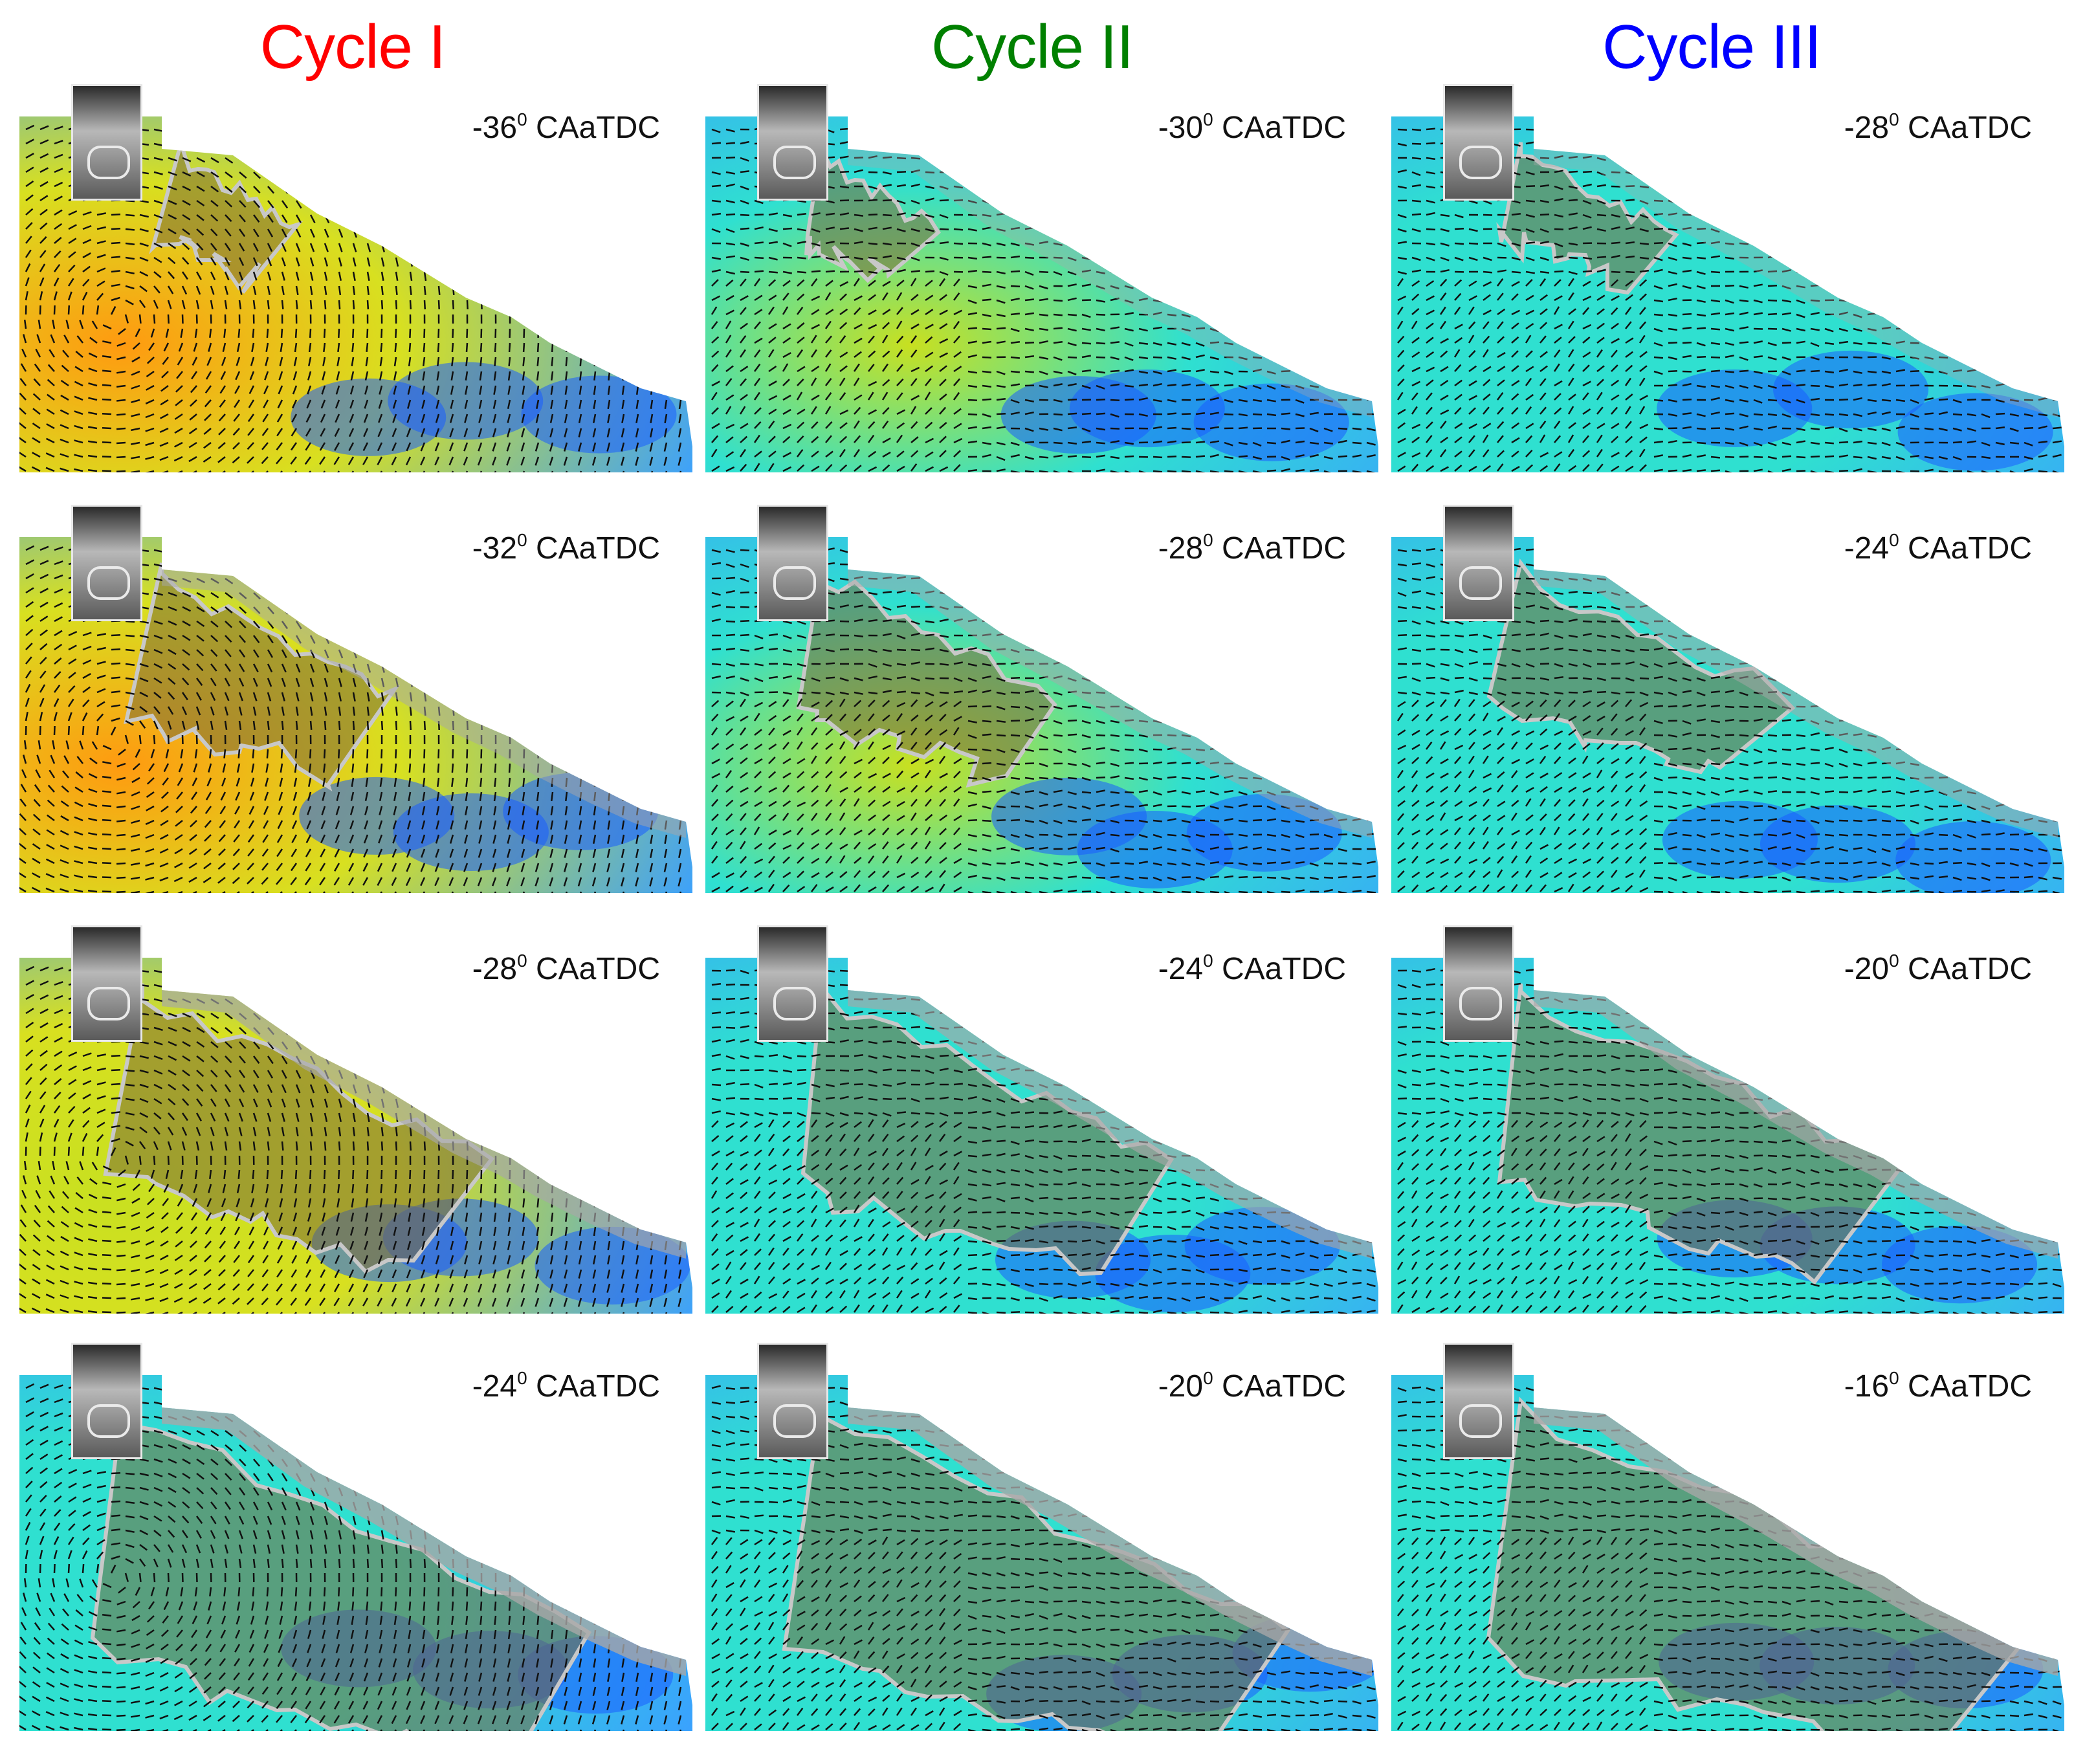 The image size is (2074, 1764). I want to click on piv-panel-c1-r4: -240 CAaTDC, so click(362, 1543).